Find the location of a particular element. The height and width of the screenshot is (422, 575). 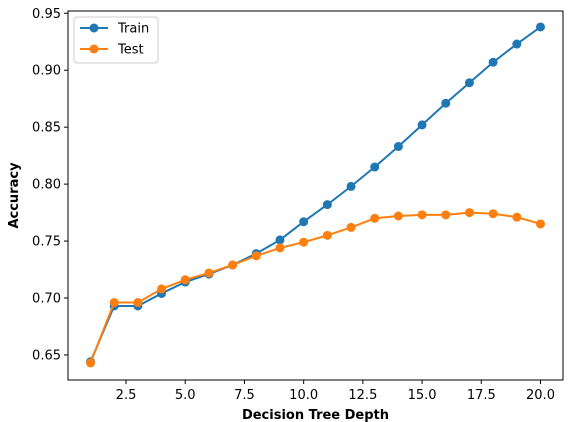

legend: Train Test is located at coordinates (116, 40).